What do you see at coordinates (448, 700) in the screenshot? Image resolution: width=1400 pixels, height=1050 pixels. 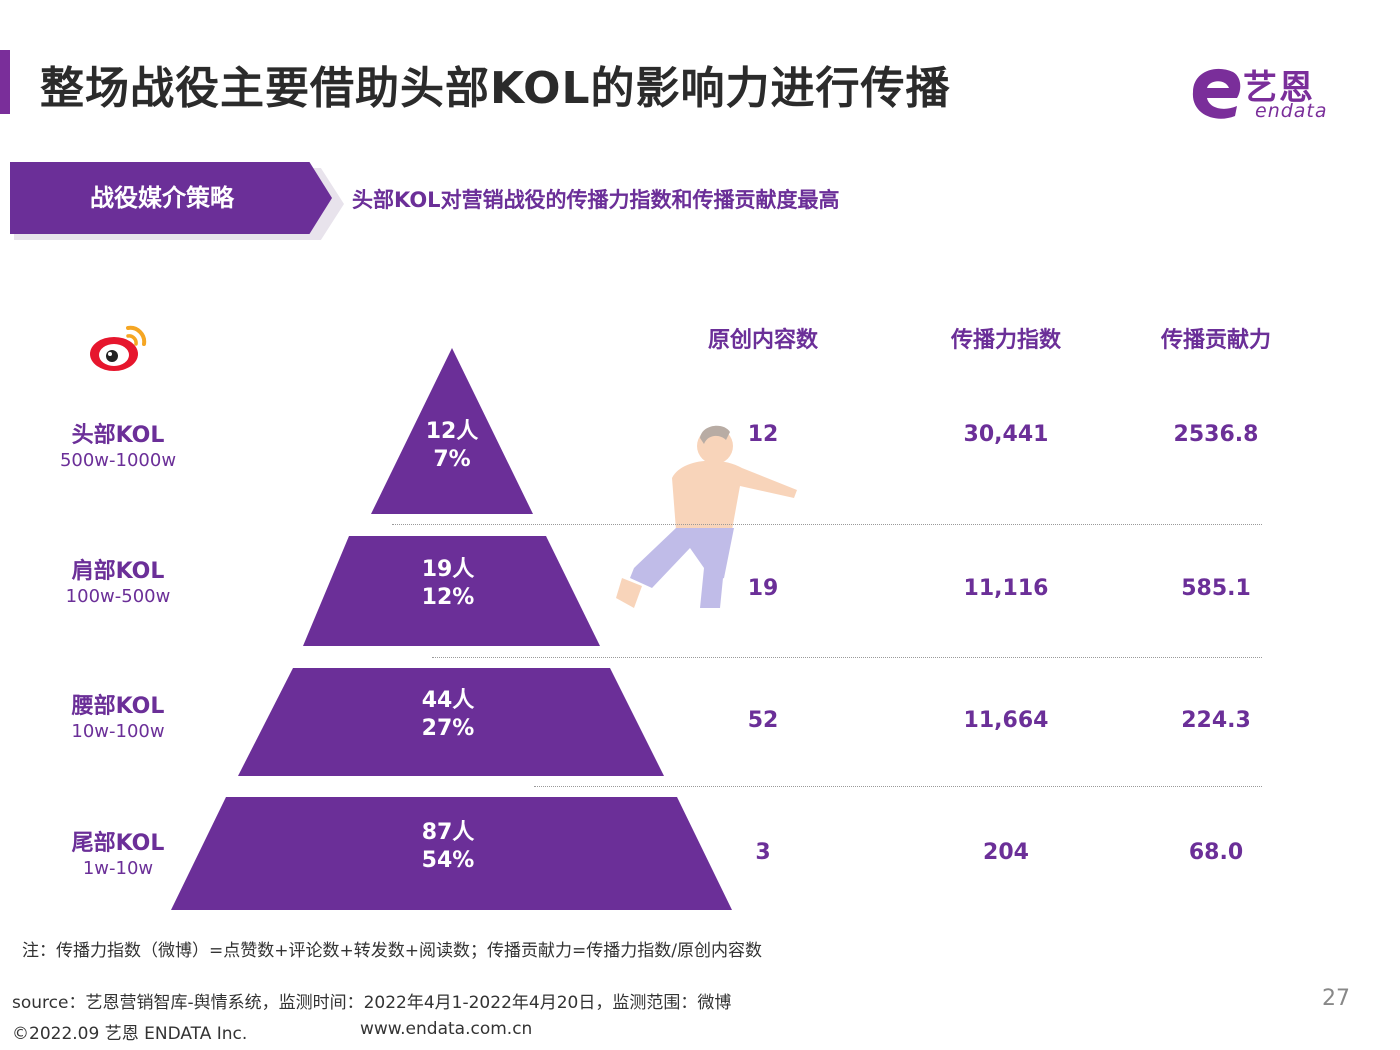 I see `tier-people: 44人` at bounding box center [448, 700].